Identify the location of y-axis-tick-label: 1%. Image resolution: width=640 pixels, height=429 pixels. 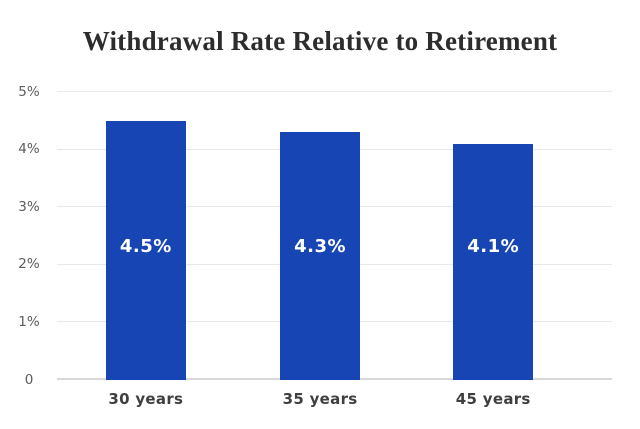
(29, 321).